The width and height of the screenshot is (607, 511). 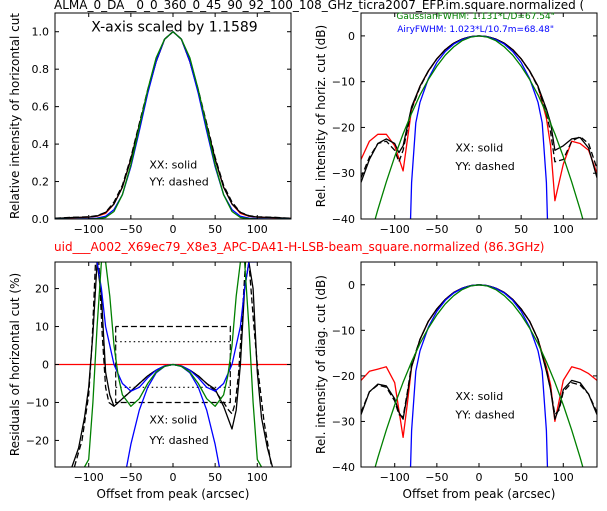 I want to click on y-tick-label: 0.4, so click(x=41, y=144).